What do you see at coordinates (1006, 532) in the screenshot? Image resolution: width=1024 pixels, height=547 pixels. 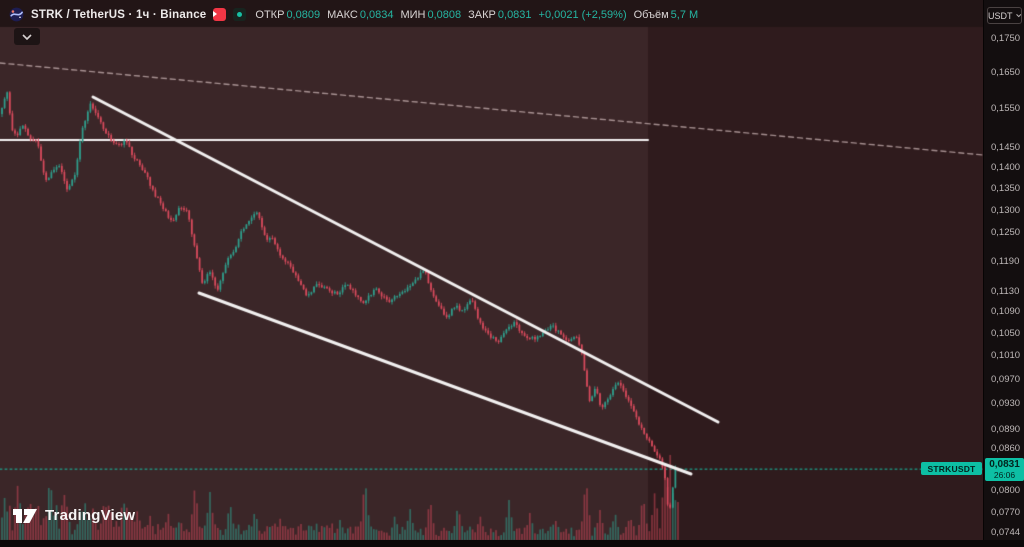 I see `axis-tick-label: 0,0744` at bounding box center [1006, 532].